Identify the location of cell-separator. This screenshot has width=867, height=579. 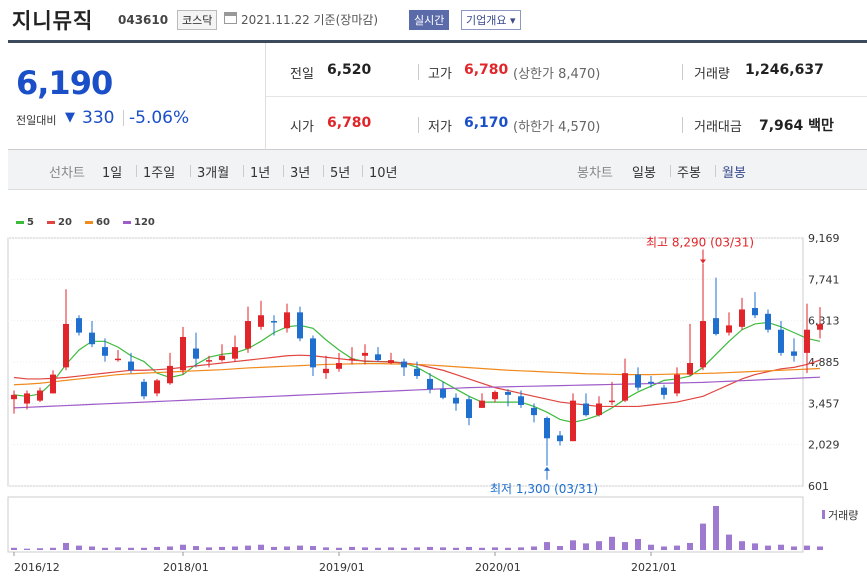
(418, 125).